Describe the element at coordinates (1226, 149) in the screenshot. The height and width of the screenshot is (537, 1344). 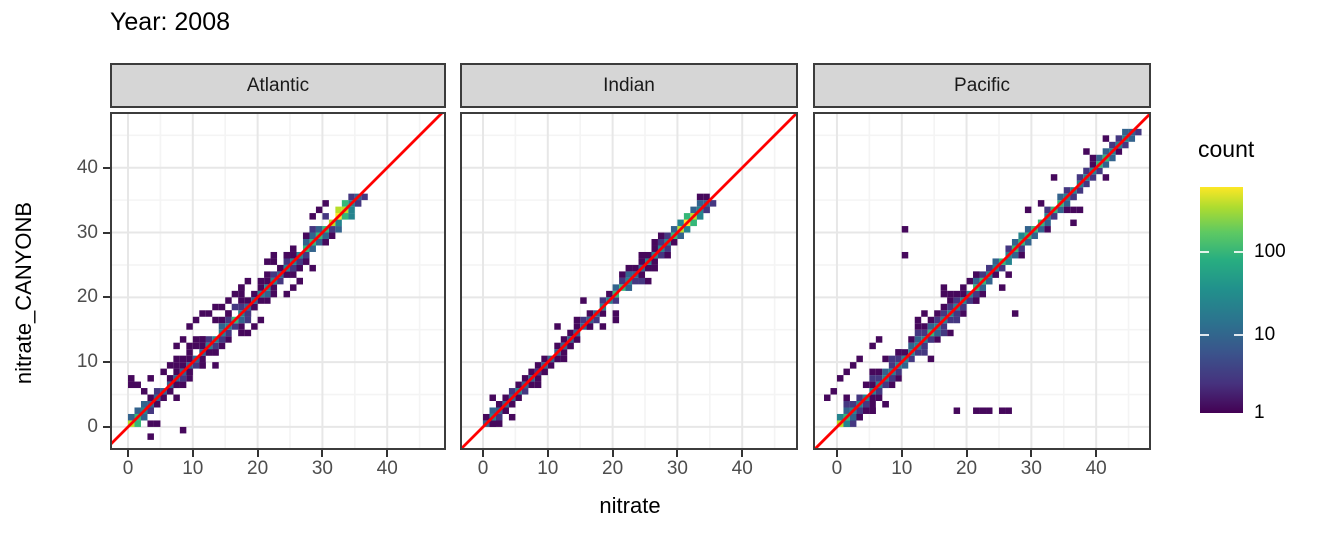
I see `legend-title: count` at that location.